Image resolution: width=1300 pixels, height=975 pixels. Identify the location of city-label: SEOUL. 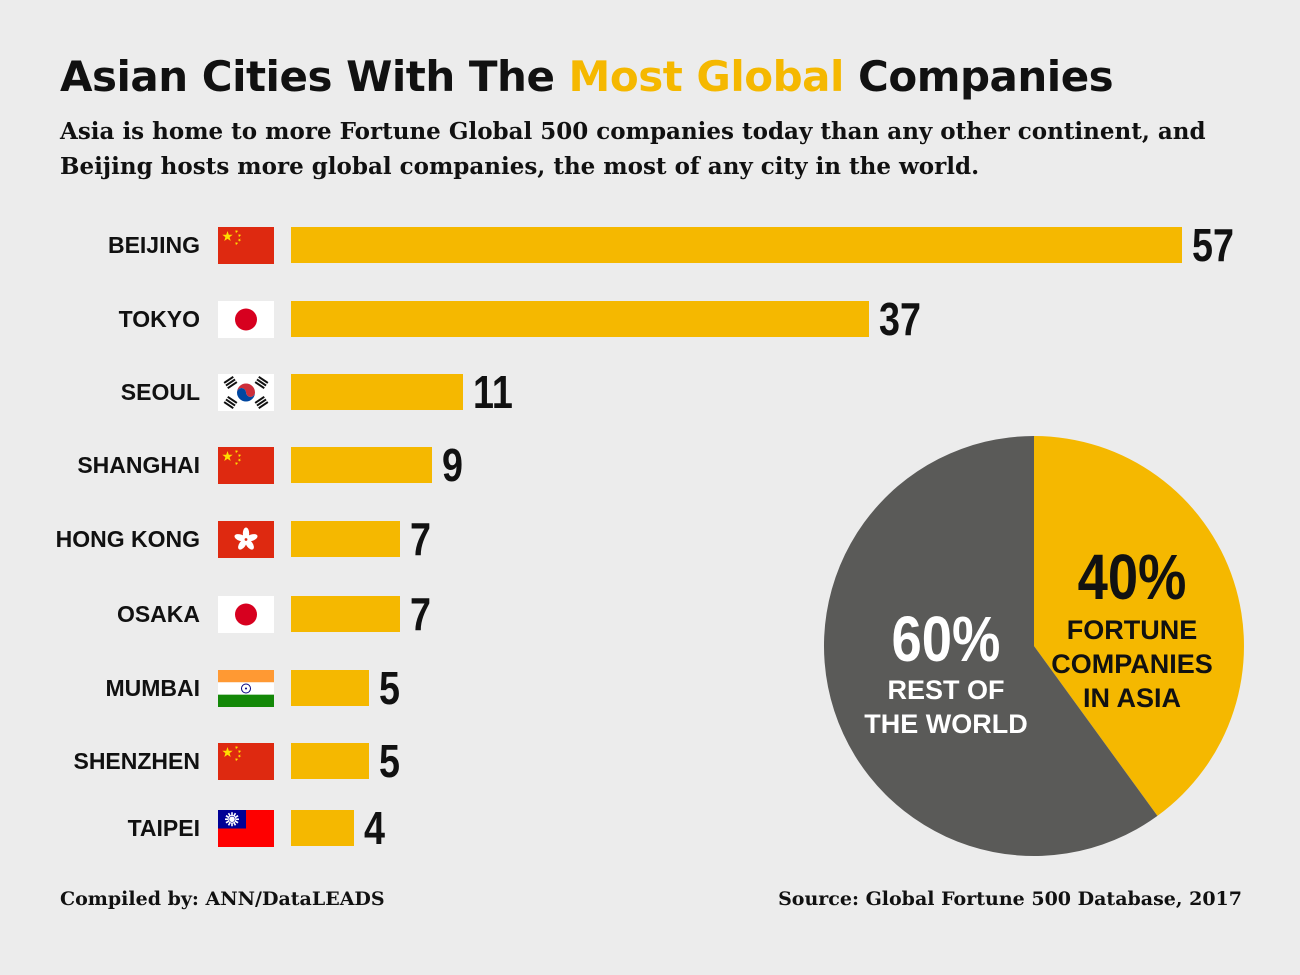
(160, 392).